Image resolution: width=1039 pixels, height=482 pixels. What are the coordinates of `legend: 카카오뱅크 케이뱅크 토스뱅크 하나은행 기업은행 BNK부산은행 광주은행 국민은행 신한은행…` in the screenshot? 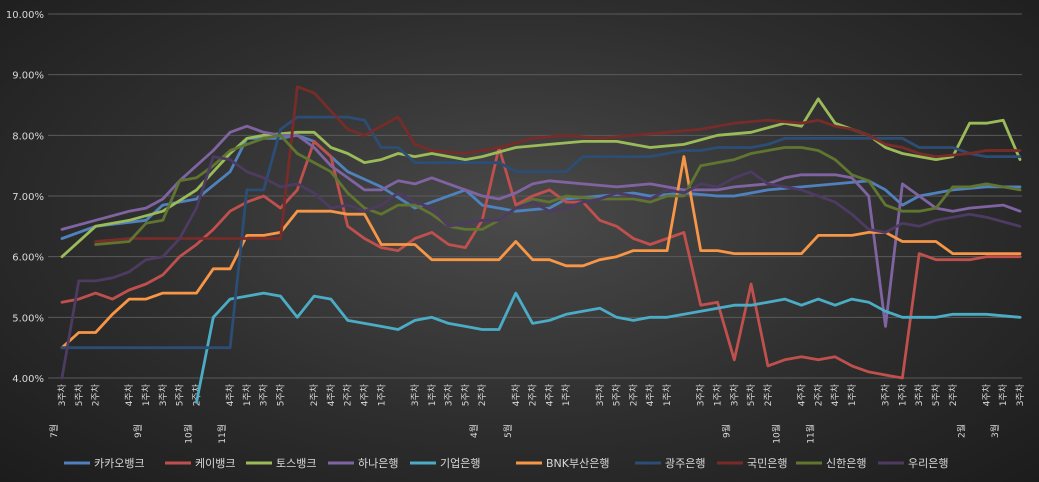 It's located at (506, 463).